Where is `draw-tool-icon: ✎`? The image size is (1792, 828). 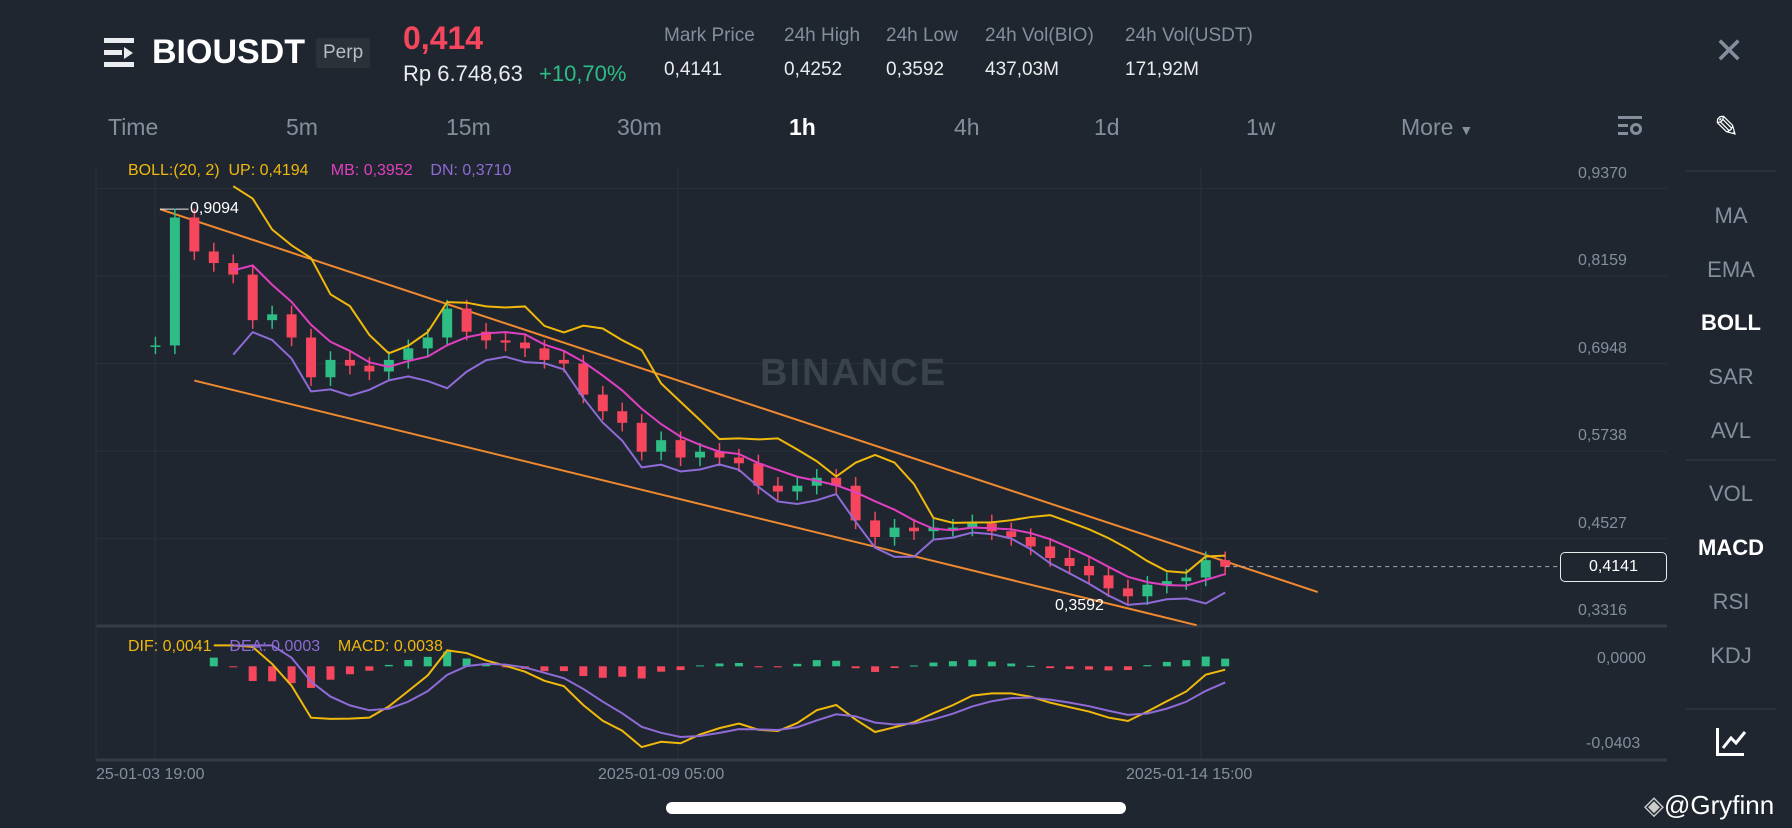 draw-tool-icon: ✎ is located at coordinates (1727, 127).